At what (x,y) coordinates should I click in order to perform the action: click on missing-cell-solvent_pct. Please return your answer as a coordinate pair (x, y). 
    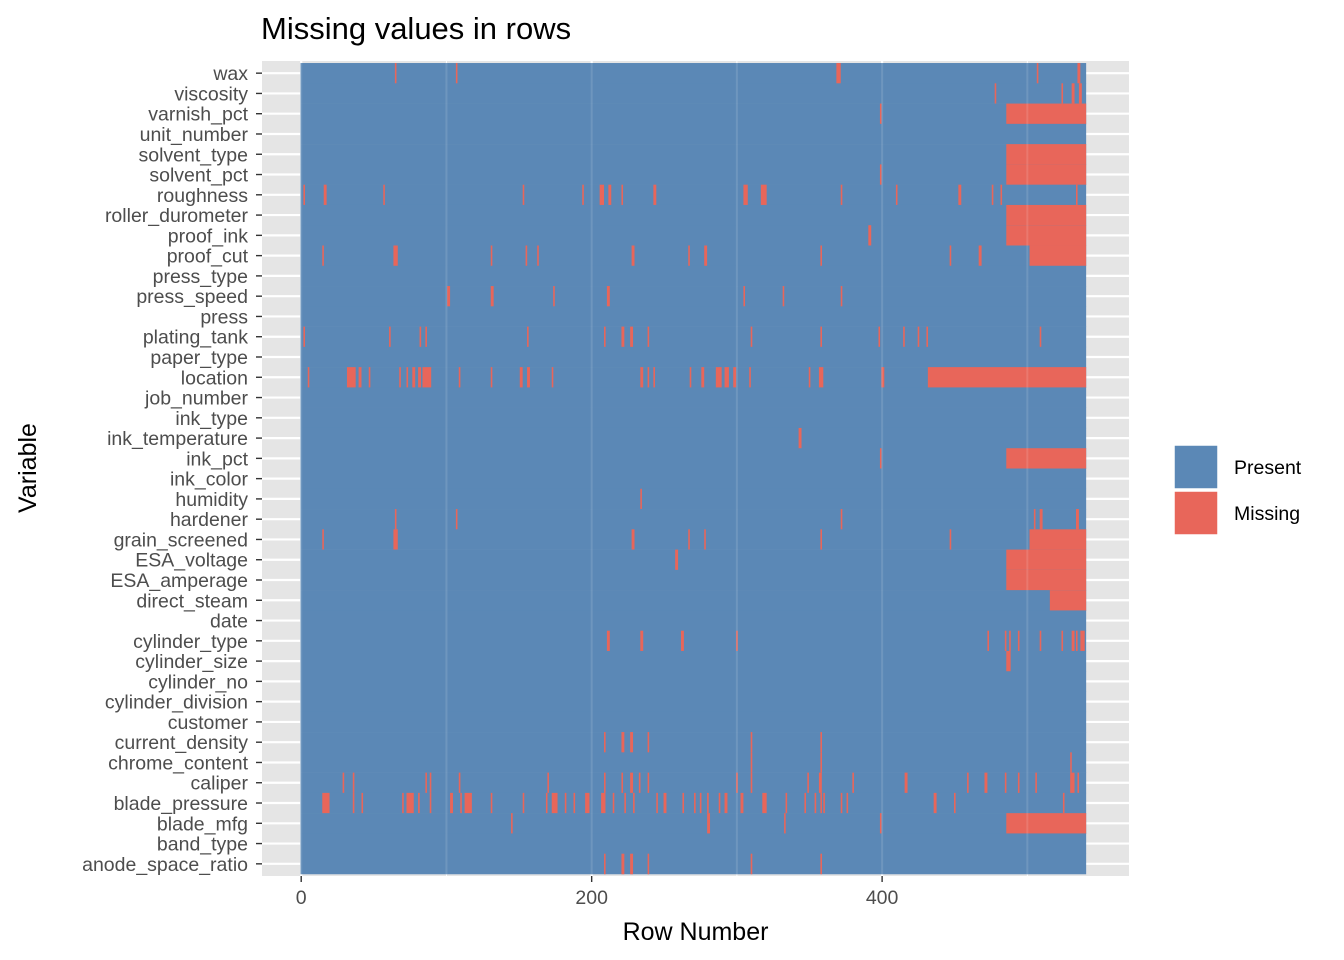
    Looking at the image, I should click on (1046, 174).